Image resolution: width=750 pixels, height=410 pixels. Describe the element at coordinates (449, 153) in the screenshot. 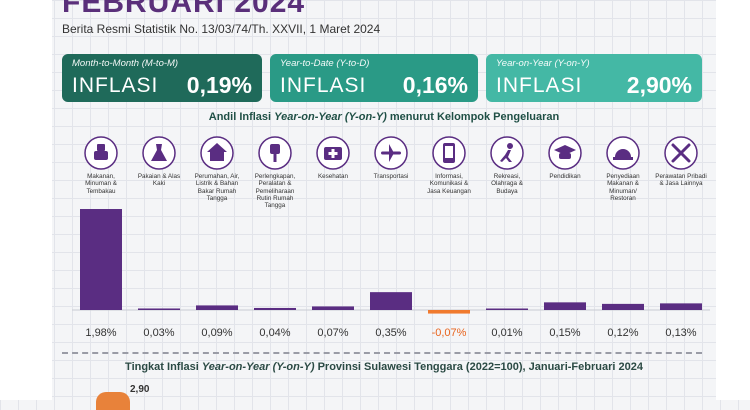

I see `phone-icon` at that location.